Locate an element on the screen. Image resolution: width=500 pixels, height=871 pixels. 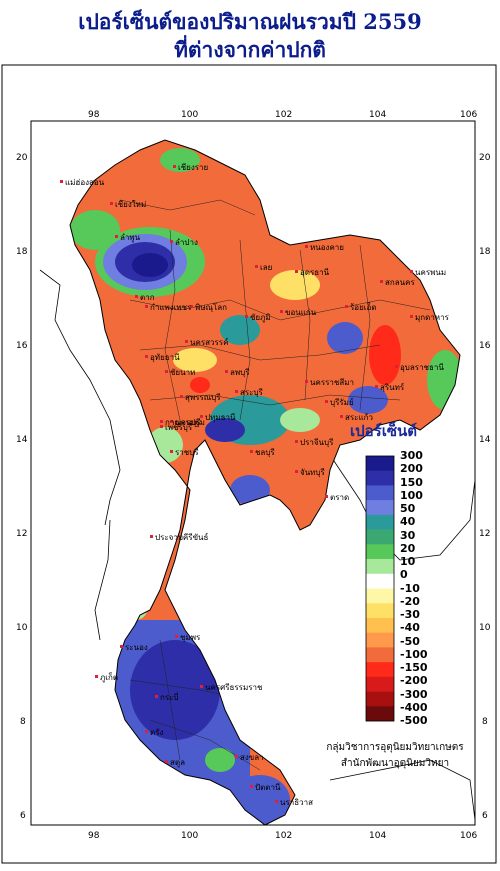
place-label: สระแก้ว is located at coordinates (359, 417).